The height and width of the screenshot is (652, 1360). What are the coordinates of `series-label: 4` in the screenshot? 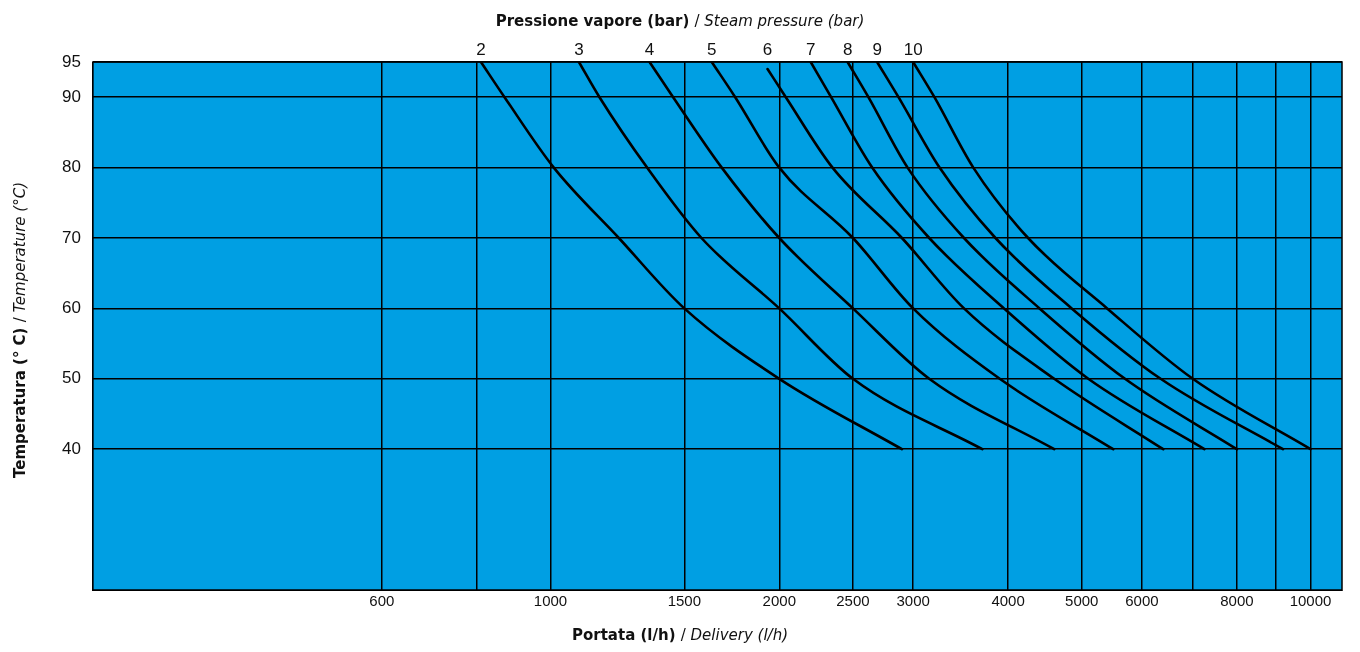 It's located at (649, 50).